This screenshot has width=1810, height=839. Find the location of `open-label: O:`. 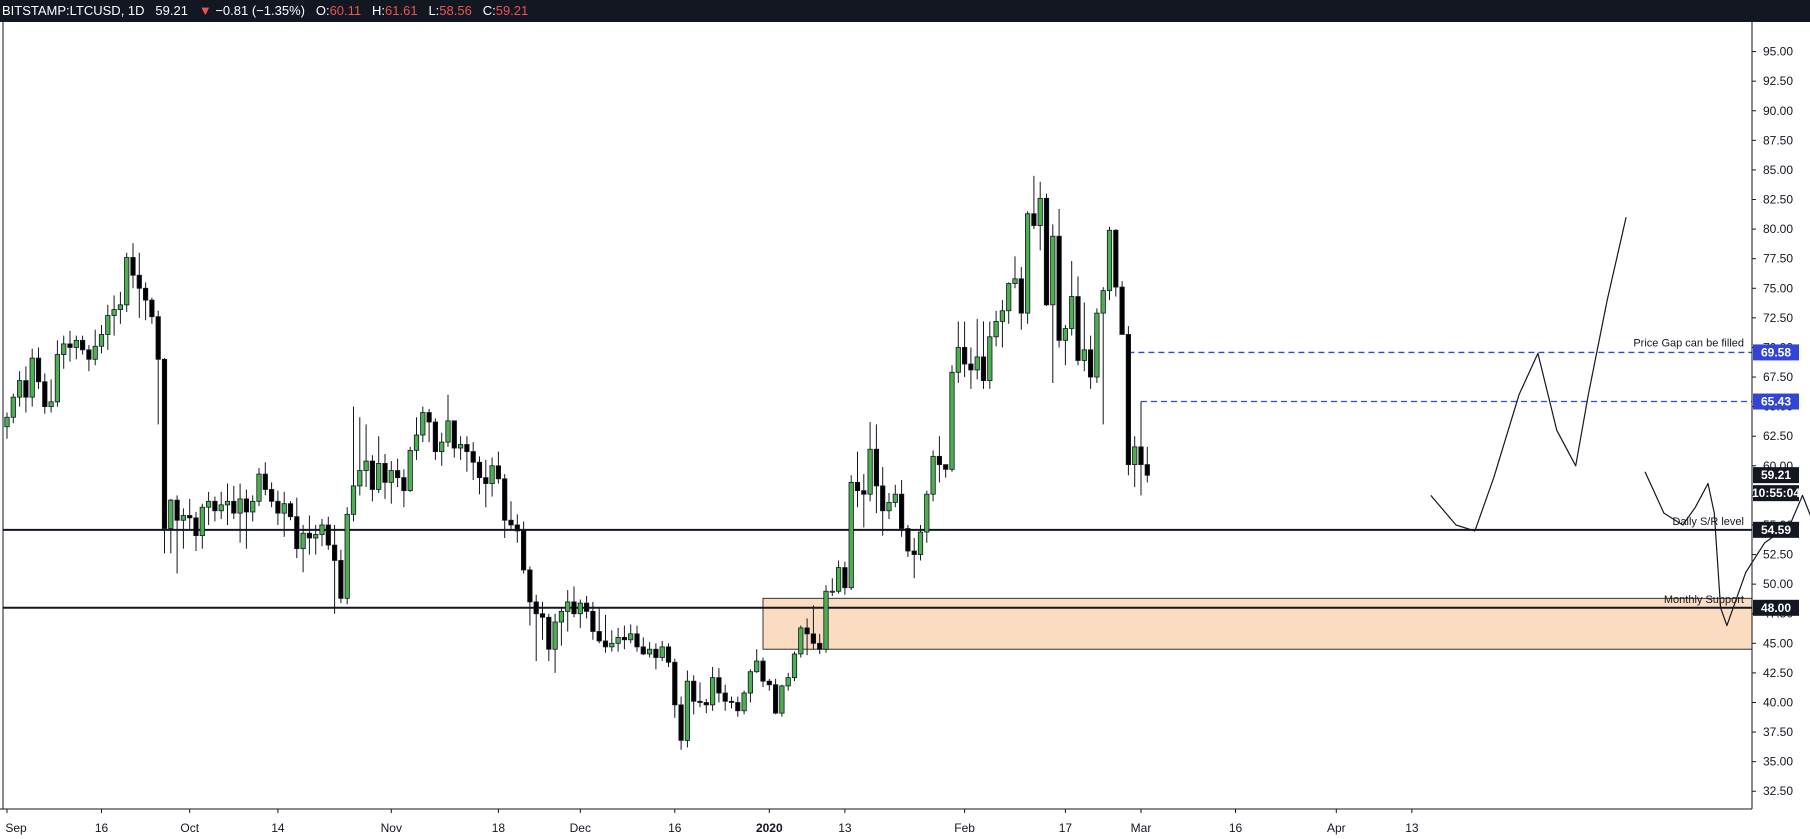

open-label: O: is located at coordinates (322, 10).